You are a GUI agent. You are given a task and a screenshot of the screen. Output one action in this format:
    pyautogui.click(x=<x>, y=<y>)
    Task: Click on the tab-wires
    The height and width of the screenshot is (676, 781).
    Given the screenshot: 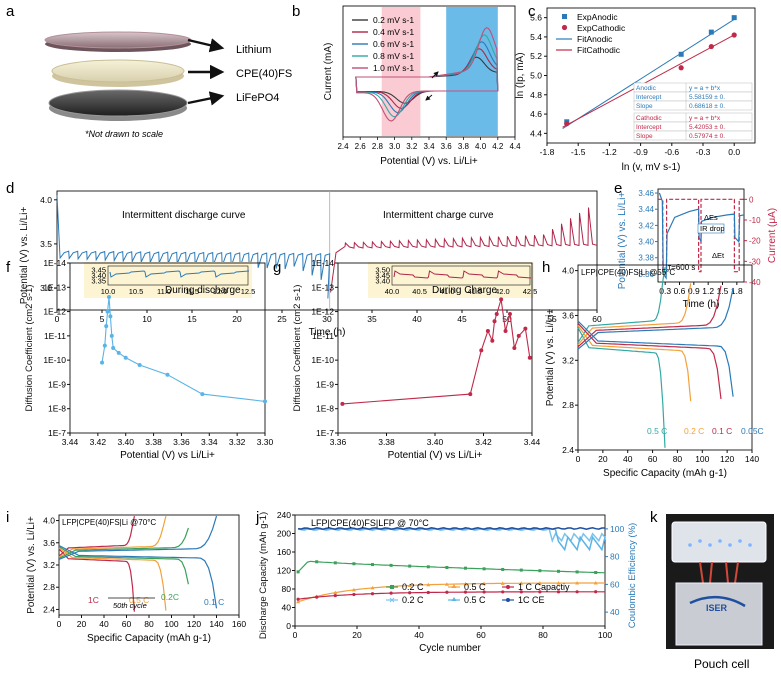 What is the action you would take?
    pyautogui.click(x=719, y=572)
    